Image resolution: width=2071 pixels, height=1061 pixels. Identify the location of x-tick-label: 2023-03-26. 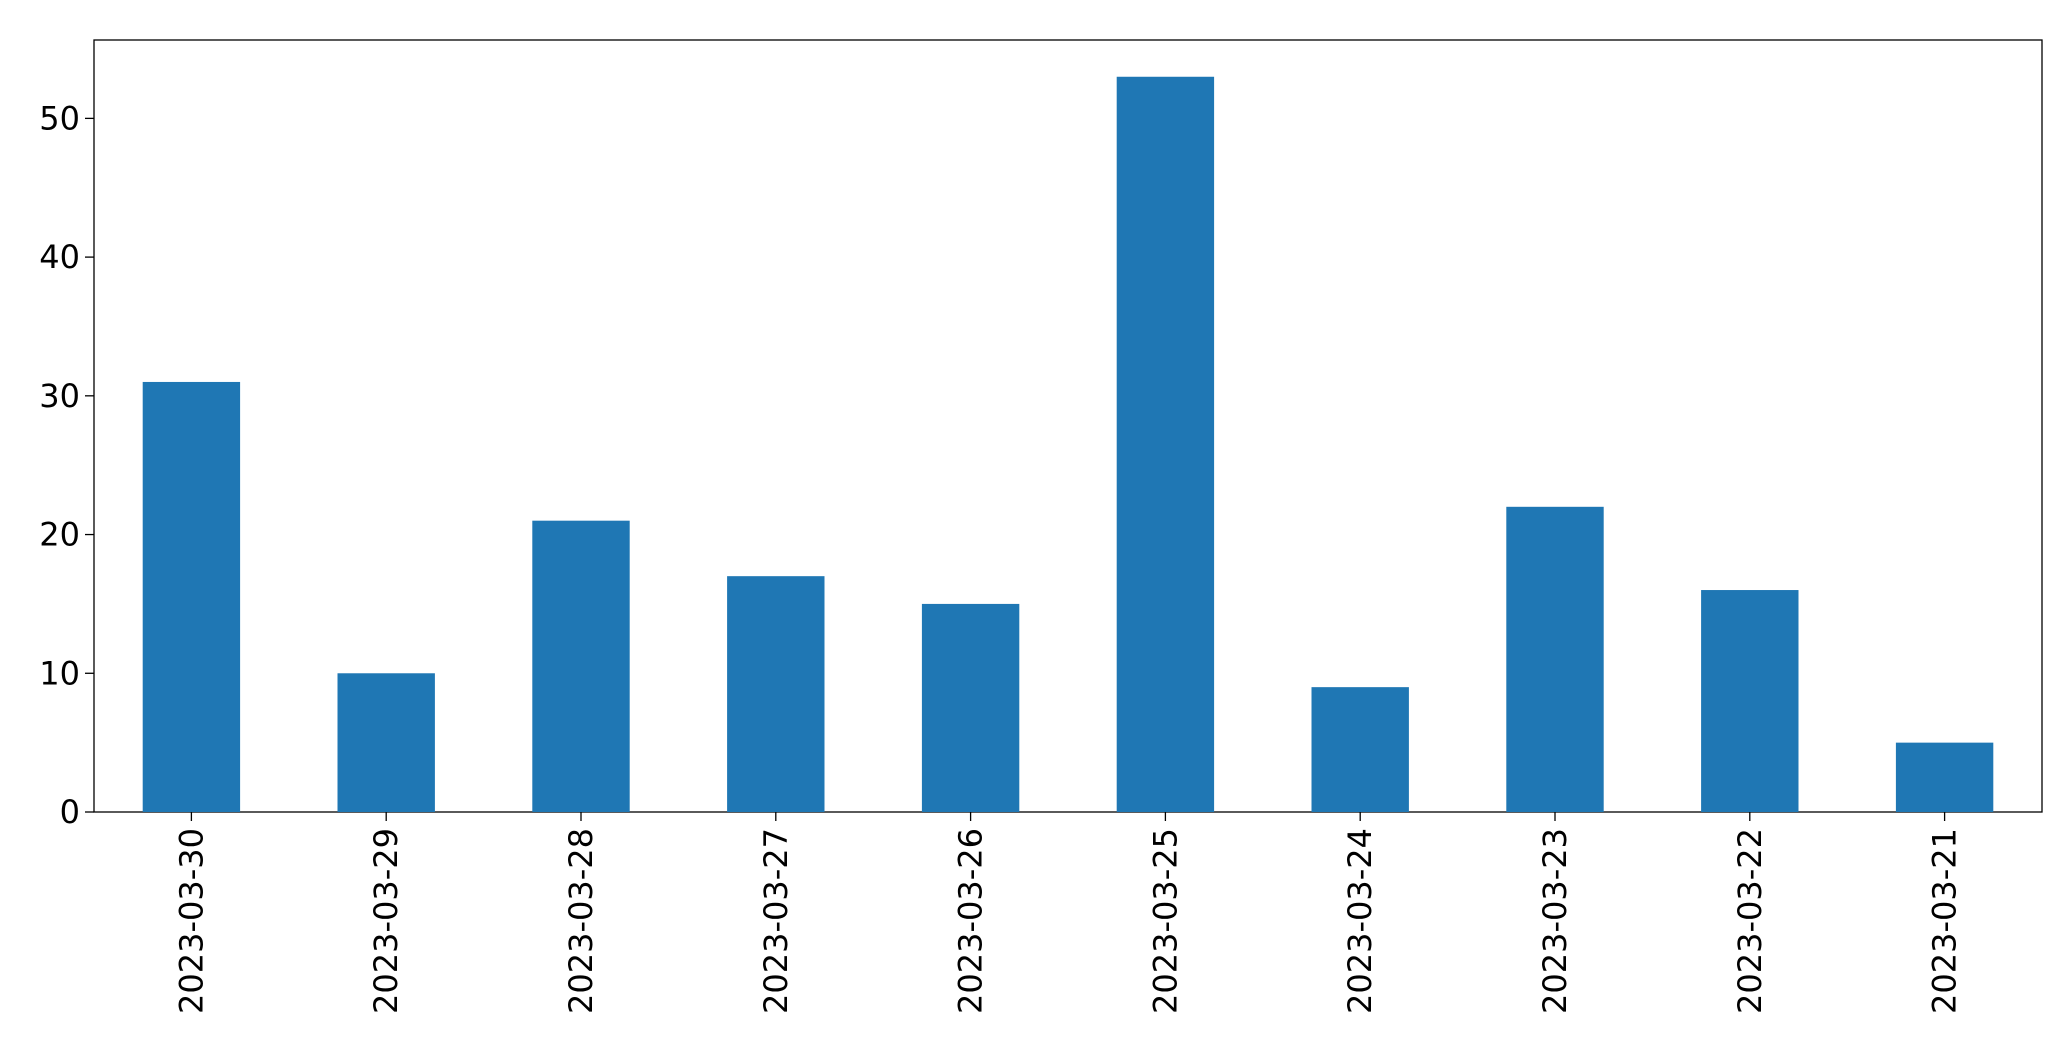
(971, 921).